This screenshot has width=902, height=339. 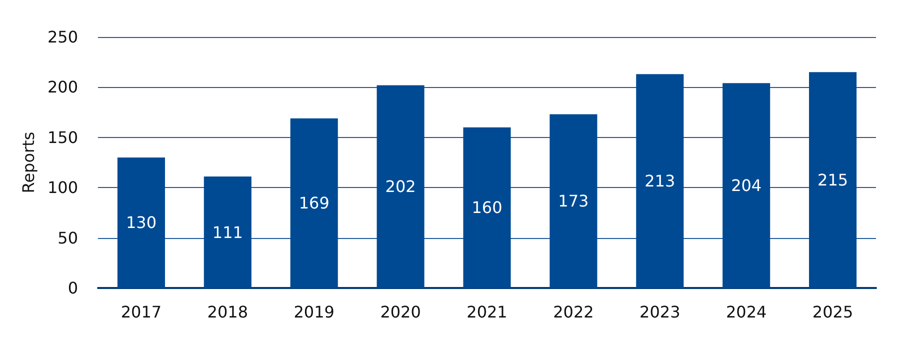 I want to click on data-label: 202, so click(x=400, y=186).